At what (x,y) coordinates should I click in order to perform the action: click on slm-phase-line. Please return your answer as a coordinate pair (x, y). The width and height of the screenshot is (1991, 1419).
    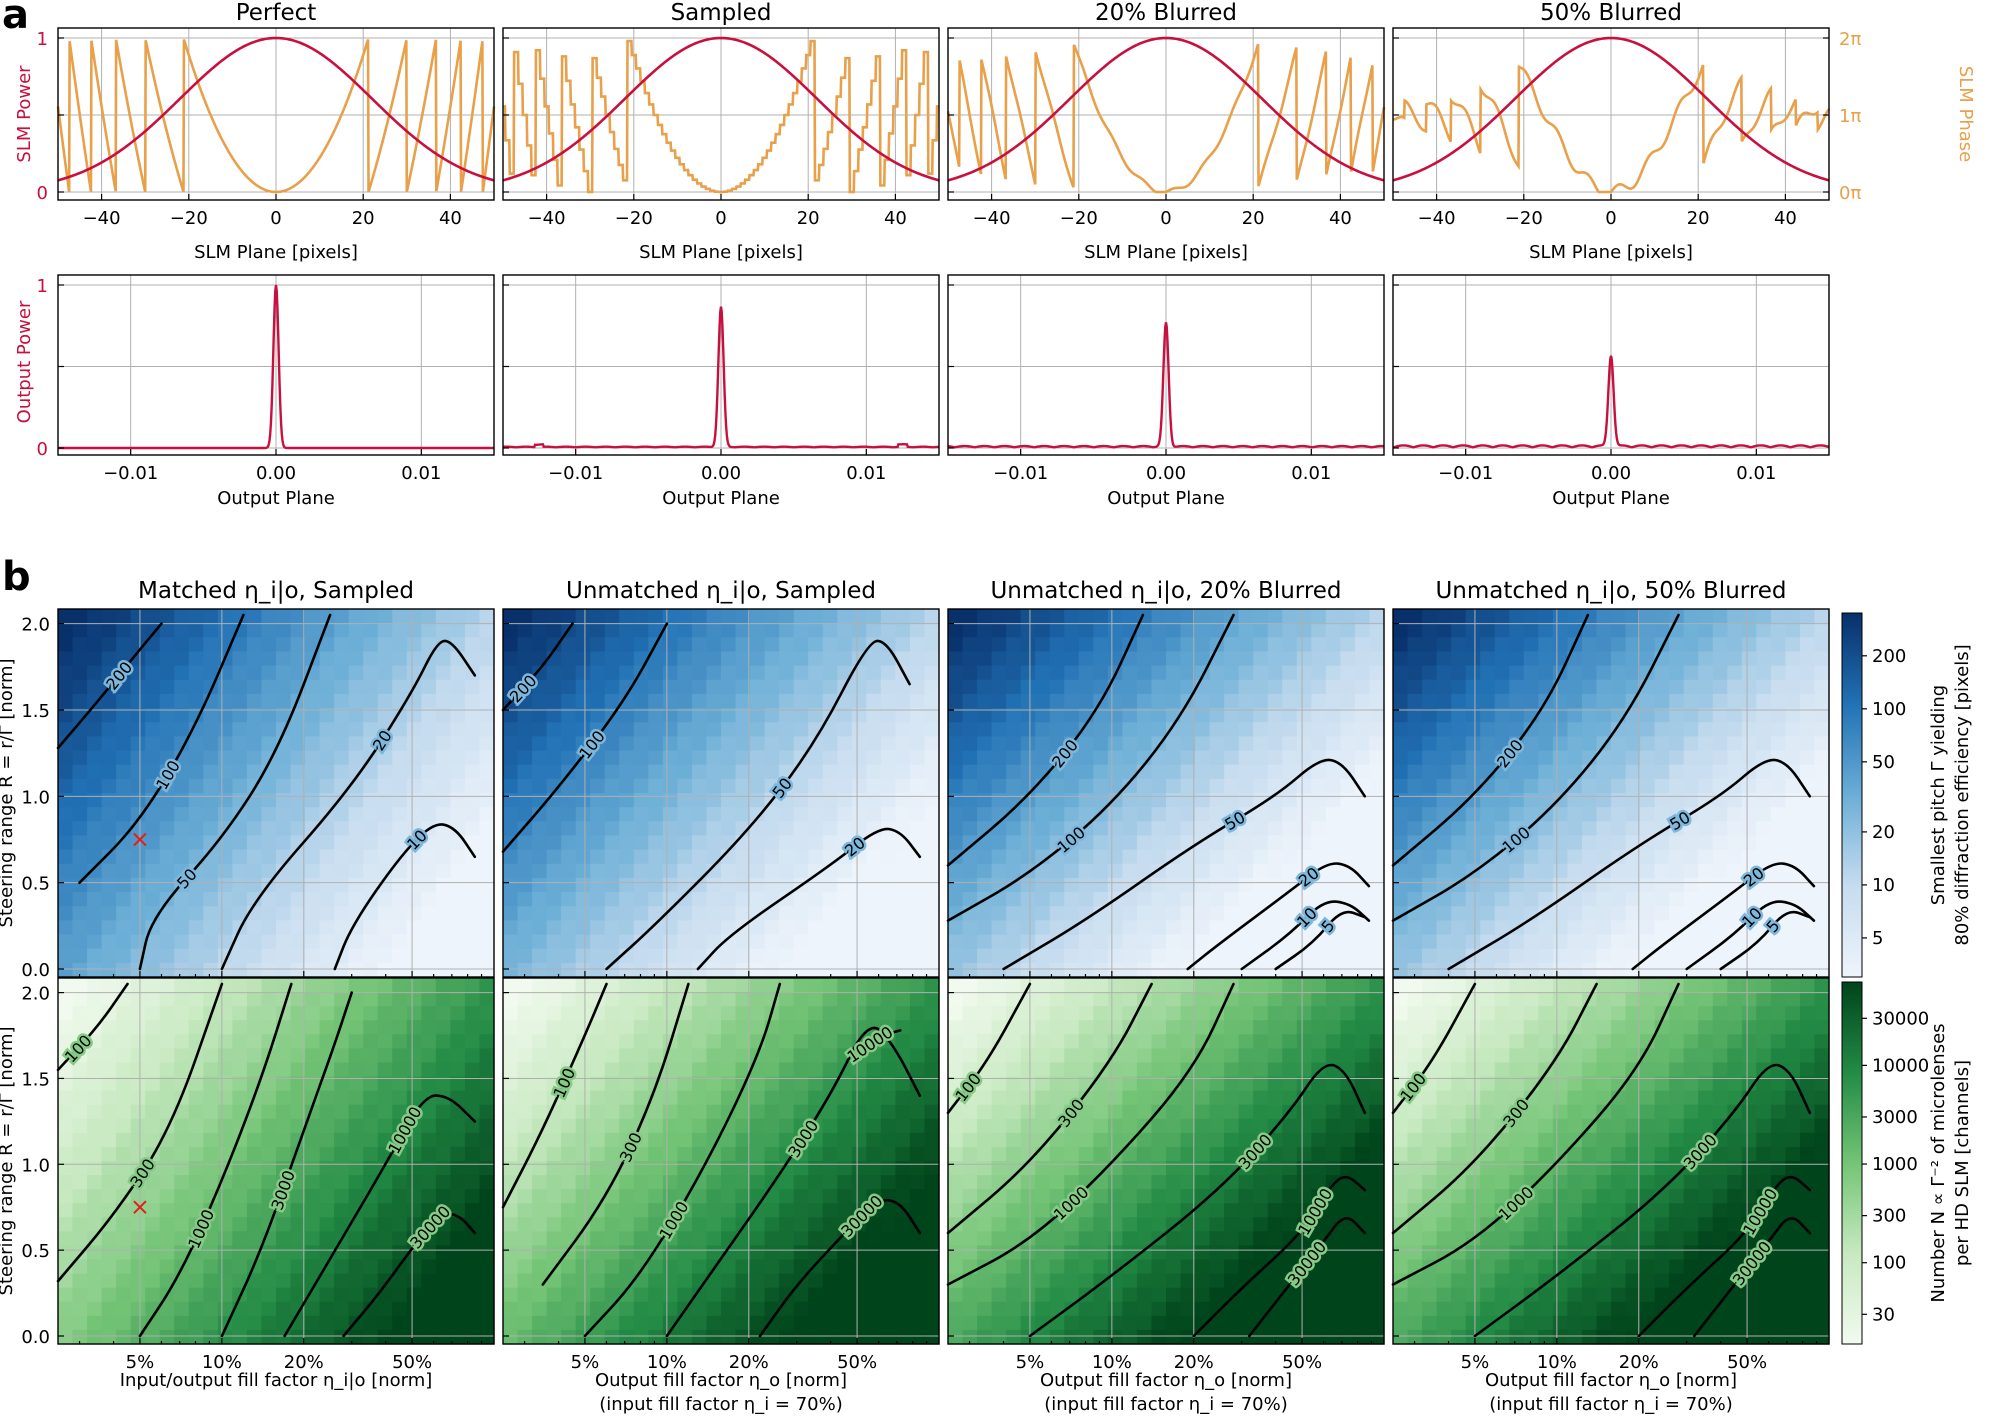
    Looking at the image, I should click on (1166, 118).